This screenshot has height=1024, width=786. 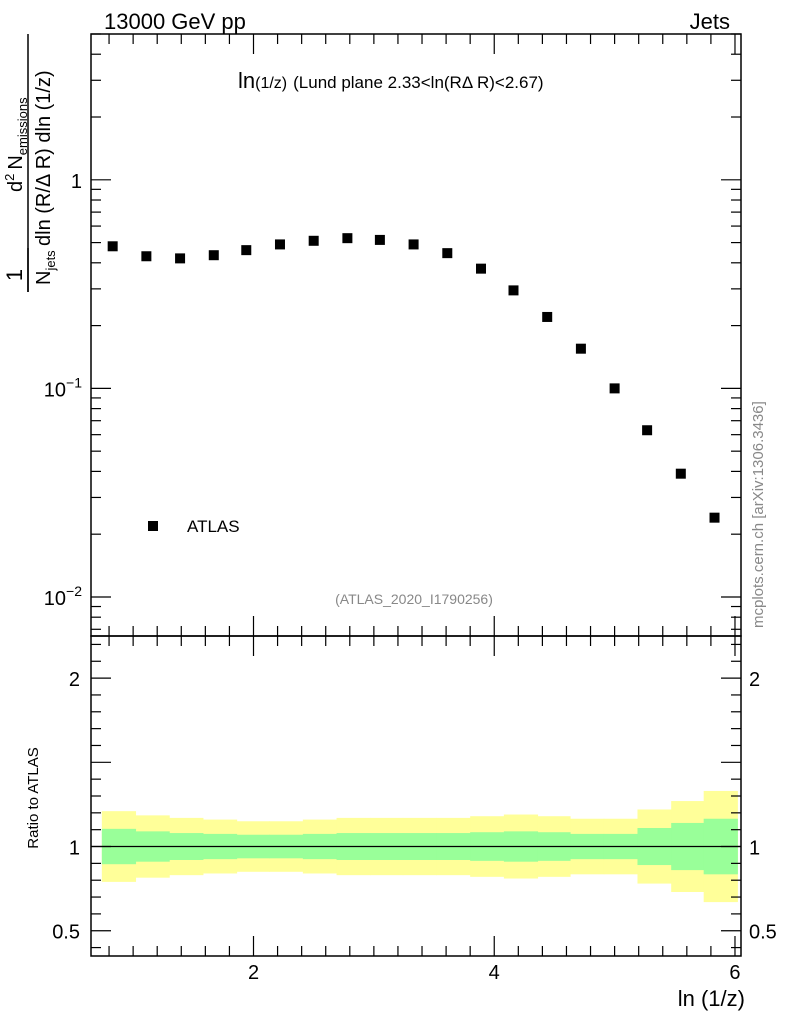 What do you see at coordinates (153, 526) in the screenshot?
I see `legend-marker` at bounding box center [153, 526].